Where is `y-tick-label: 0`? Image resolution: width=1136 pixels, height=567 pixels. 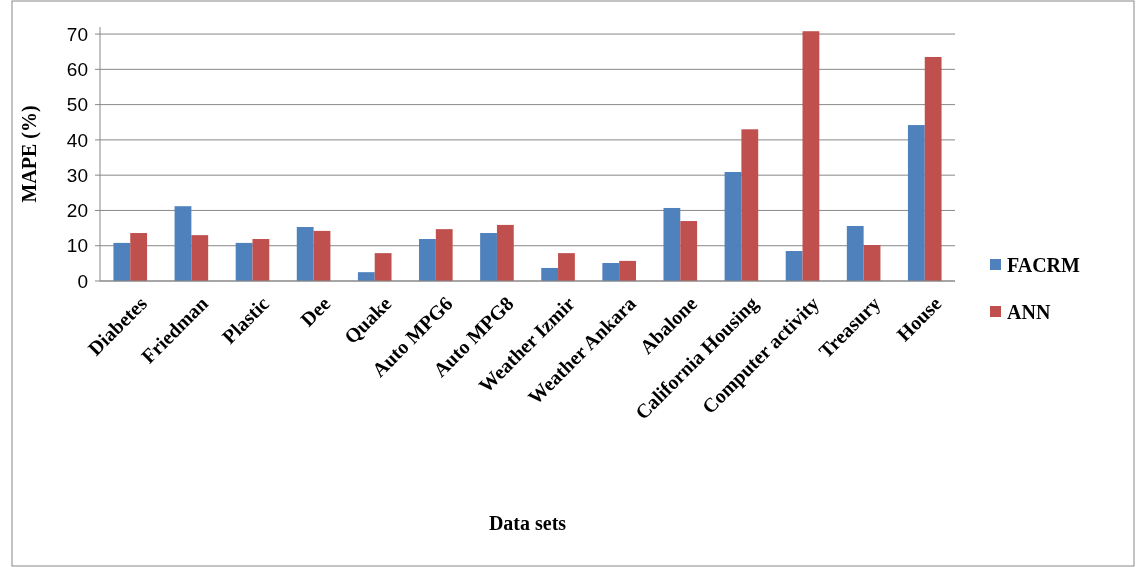 y-tick-label: 0 is located at coordinates (82, 281).